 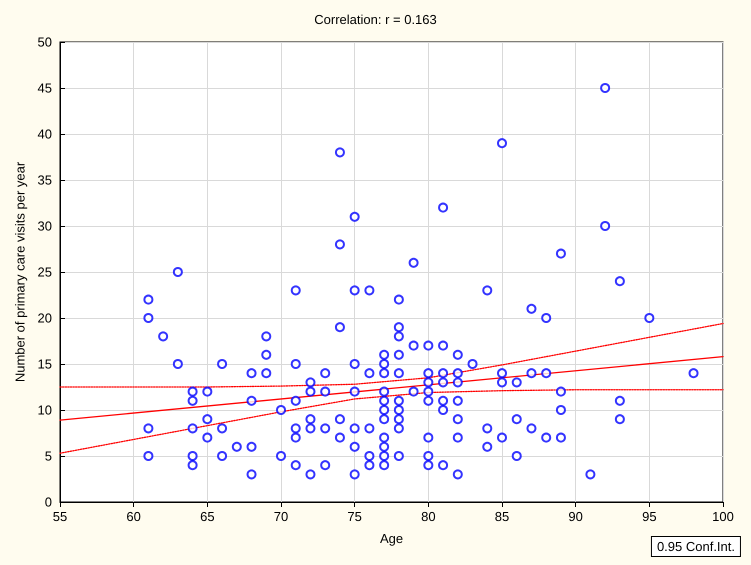 What do you see at coordinates (354, 516) in the screenshot?
I see `x-tick-label: 75` at bounding box center [354, 516].